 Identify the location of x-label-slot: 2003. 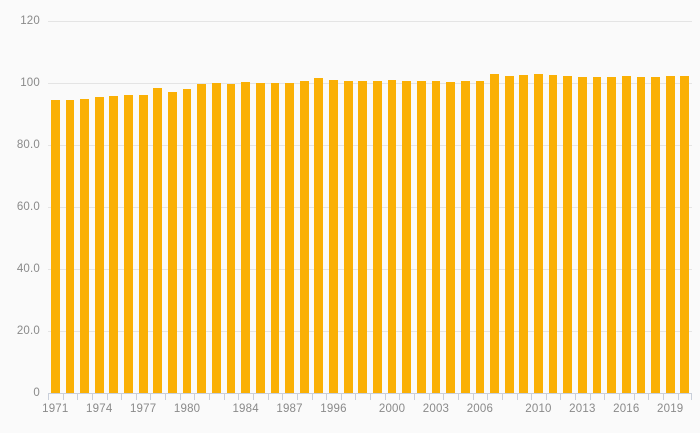
(436, 413).